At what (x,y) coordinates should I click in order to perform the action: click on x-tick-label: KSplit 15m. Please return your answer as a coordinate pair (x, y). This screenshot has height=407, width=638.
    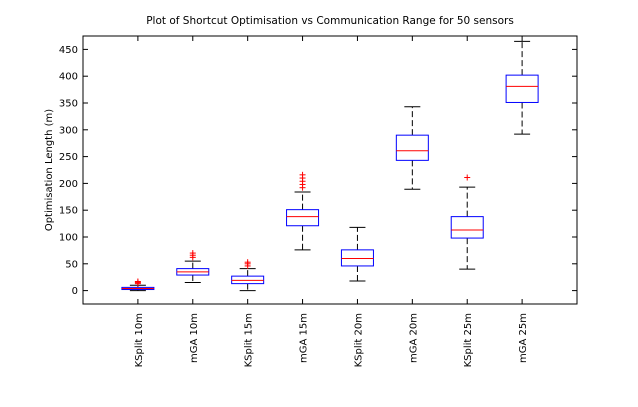
    Looking at the image, I should click on (249, 340).